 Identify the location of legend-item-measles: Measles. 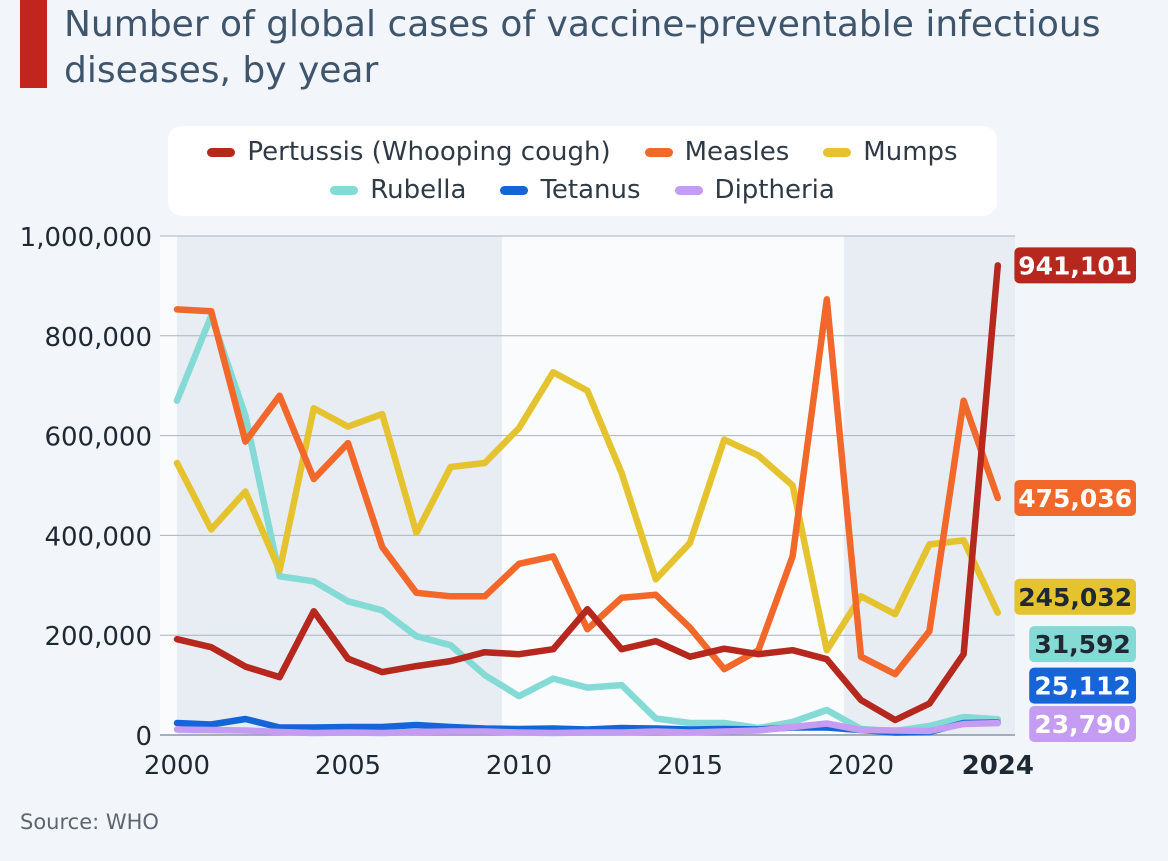
(717, 152).